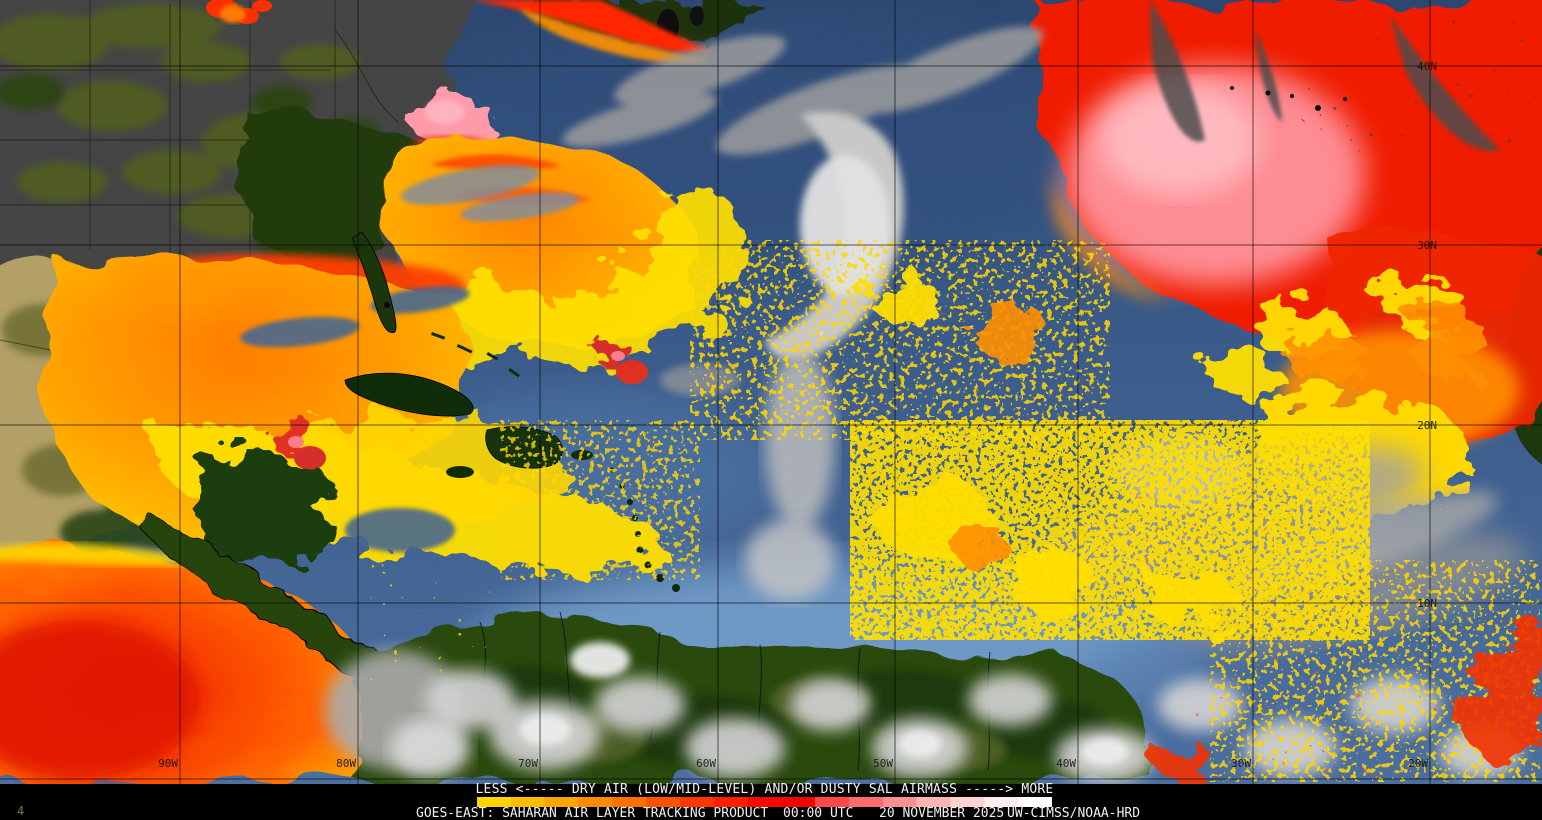 The height and width of the screenshot is (820, 1542). What do you see at coordinates (374, 282) in the screenshot?
I see `florida-peninsula` at bounding box center [374, 282].